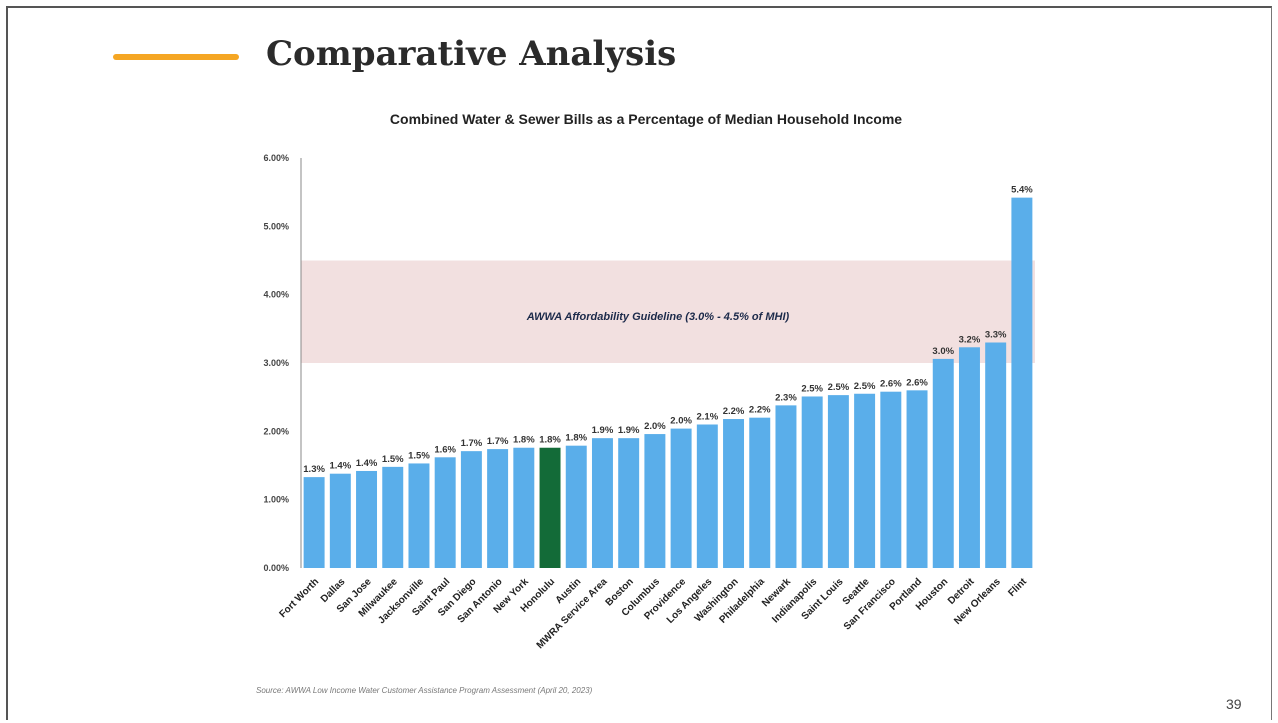 Image resolution: width=1278 pixels, height=723 pixels. What do you see at coordinates (276, 431) in the screenshot?
I see `y-tick-label: 2.00%` at bounding box center [276, 431].